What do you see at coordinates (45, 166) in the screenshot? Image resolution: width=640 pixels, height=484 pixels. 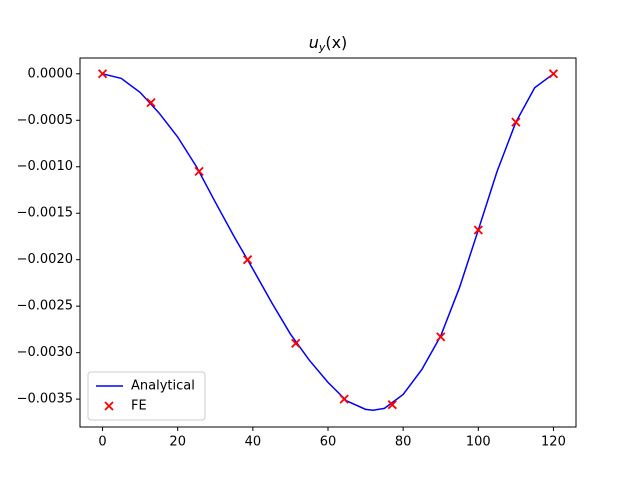 I see `y-tick-label: −0.0010` at bounding box center [45, 166].